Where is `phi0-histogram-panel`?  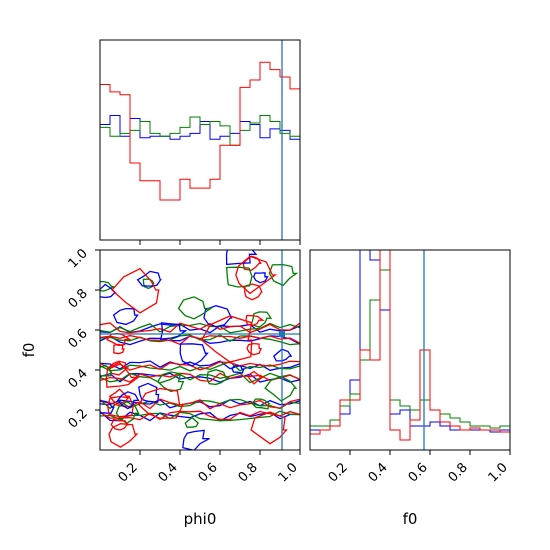
phi0-histogram-panel is located at coordinates (200, 142).